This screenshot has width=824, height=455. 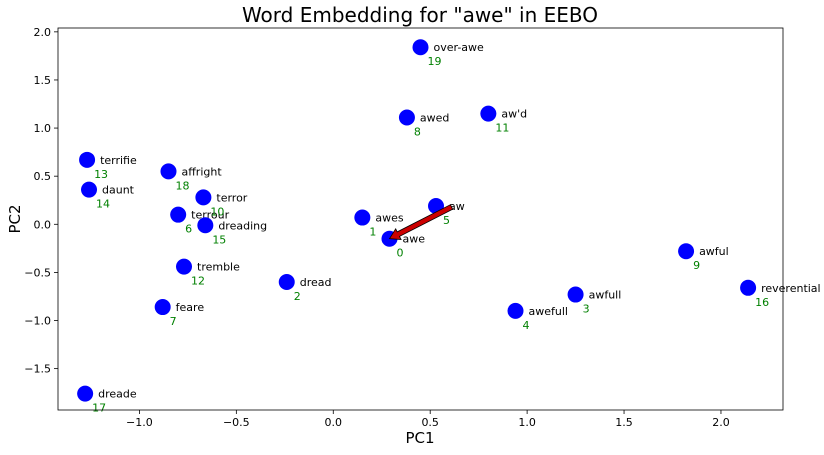 What do you see at coordinates (419, 438) in the screenshot?
I see `x-axis-label: PC1` at bounding box center [419, 438].